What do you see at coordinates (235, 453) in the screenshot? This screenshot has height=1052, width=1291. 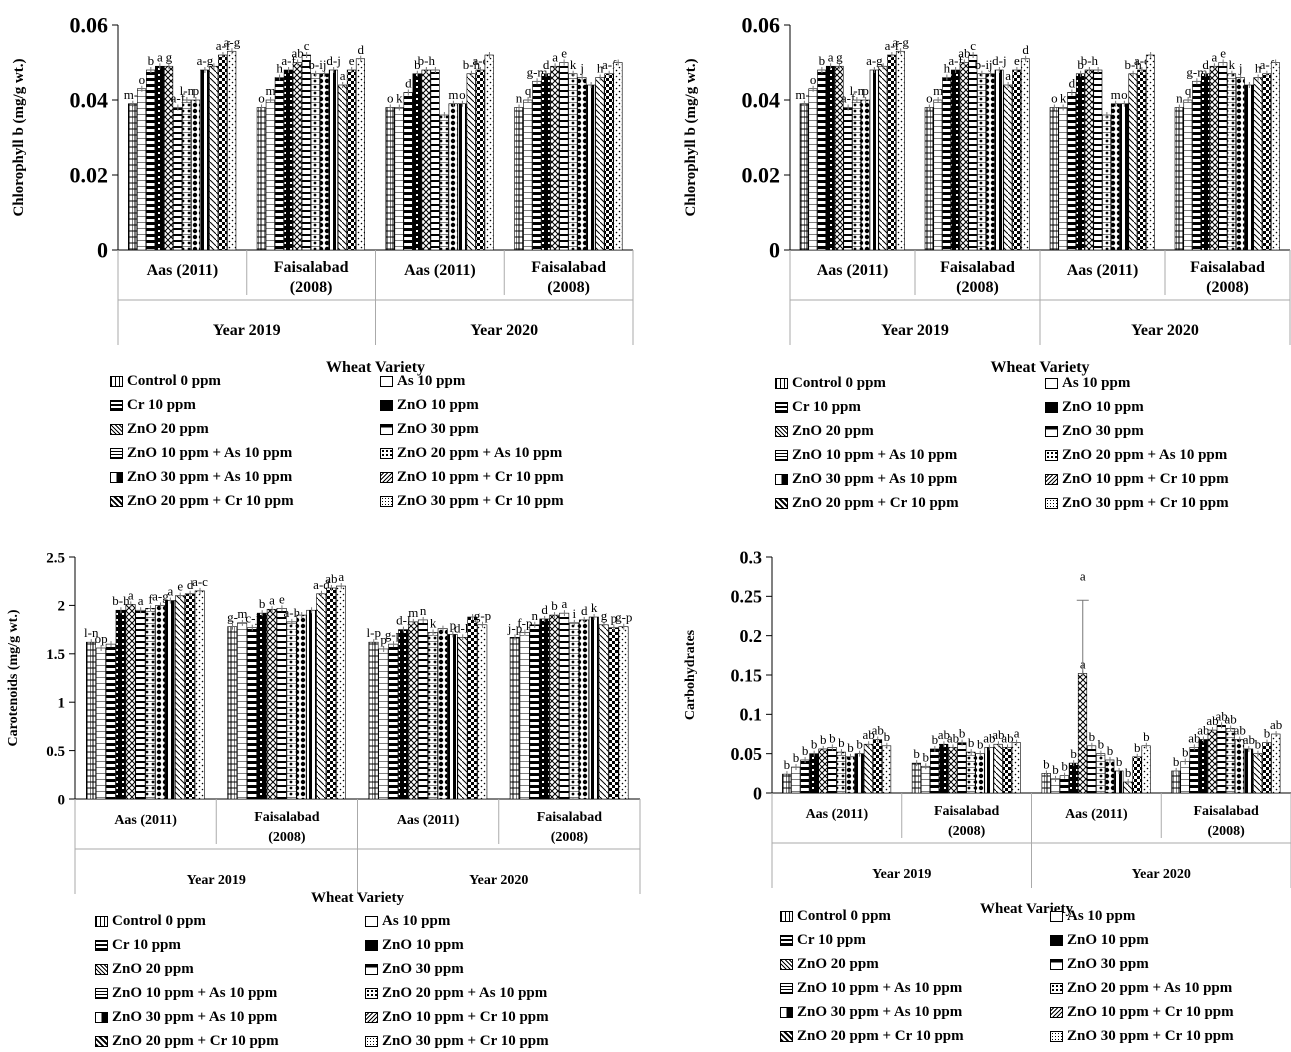 I see `legend-item: ZnO 10 ppm + As 10 ppm` at bounding box center [235, 453].